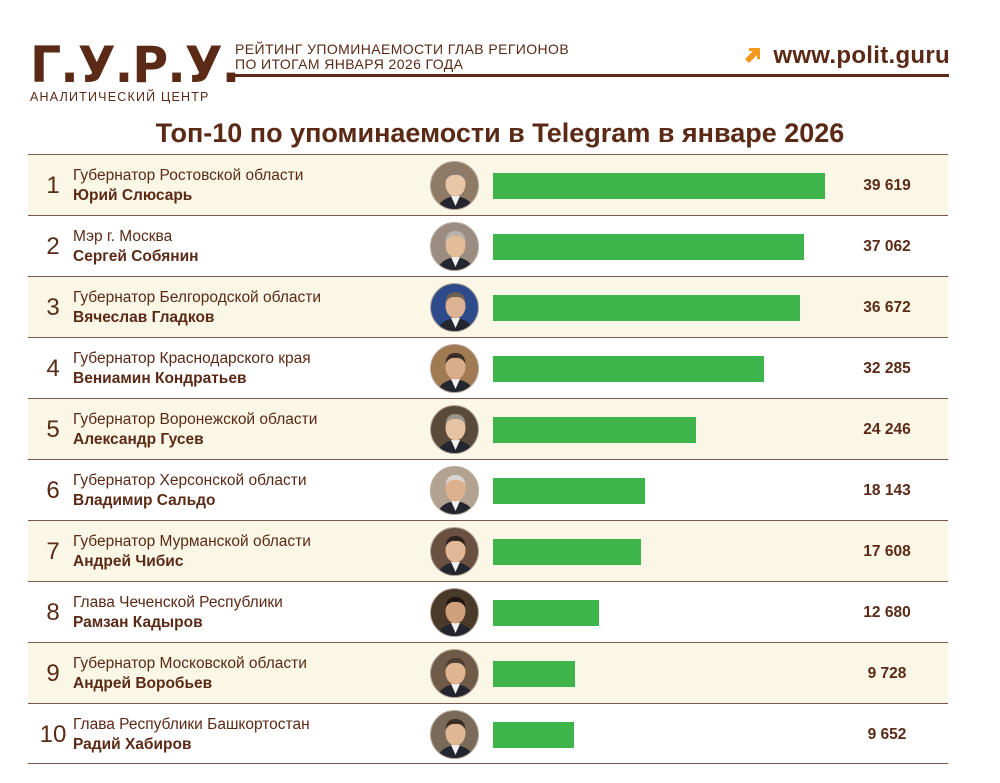 The image size is (1000, 783). What do you see at coordinates (887, 307) in the screenshot?
I see `value-label: 36 672` at bounding box center [887, 307].